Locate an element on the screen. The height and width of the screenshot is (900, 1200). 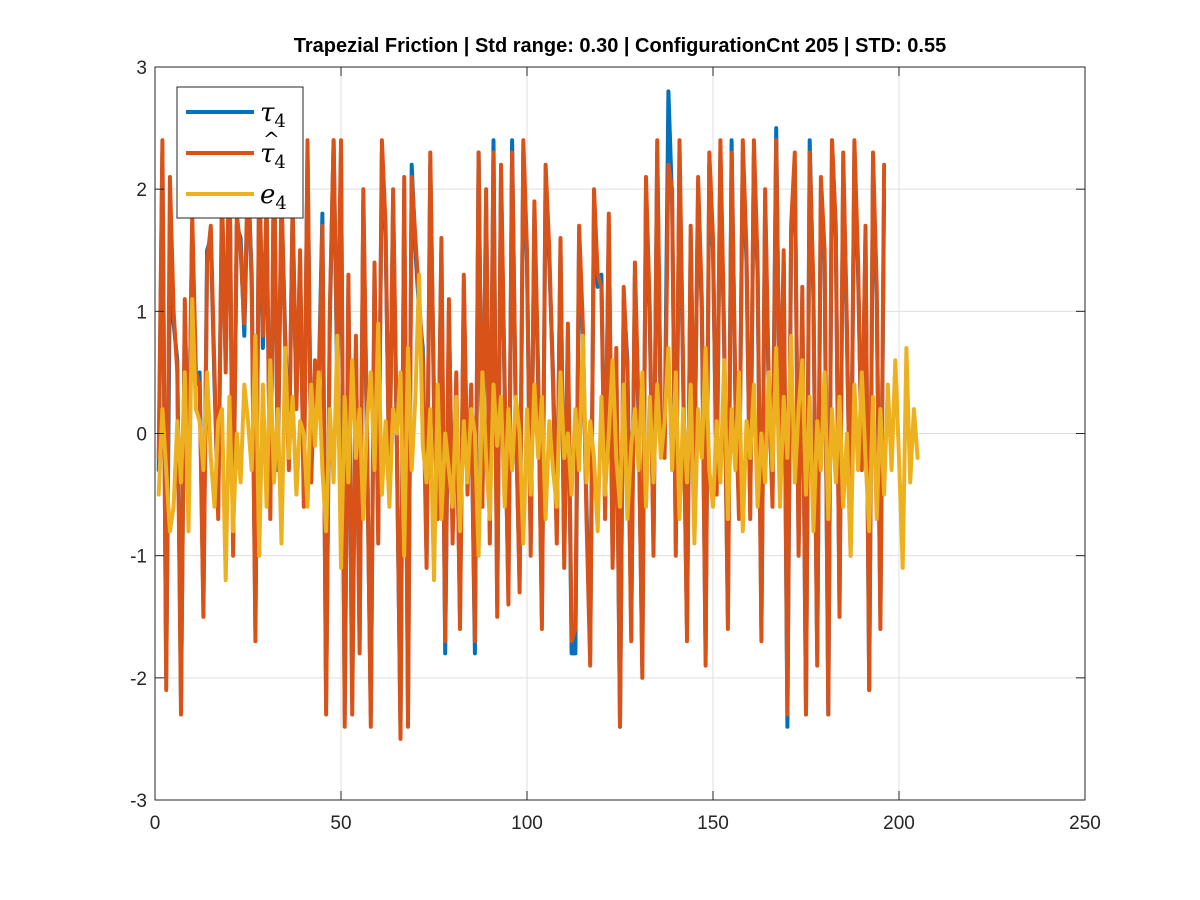
y-tick-label: 1 is located at coordinates (141, 312).